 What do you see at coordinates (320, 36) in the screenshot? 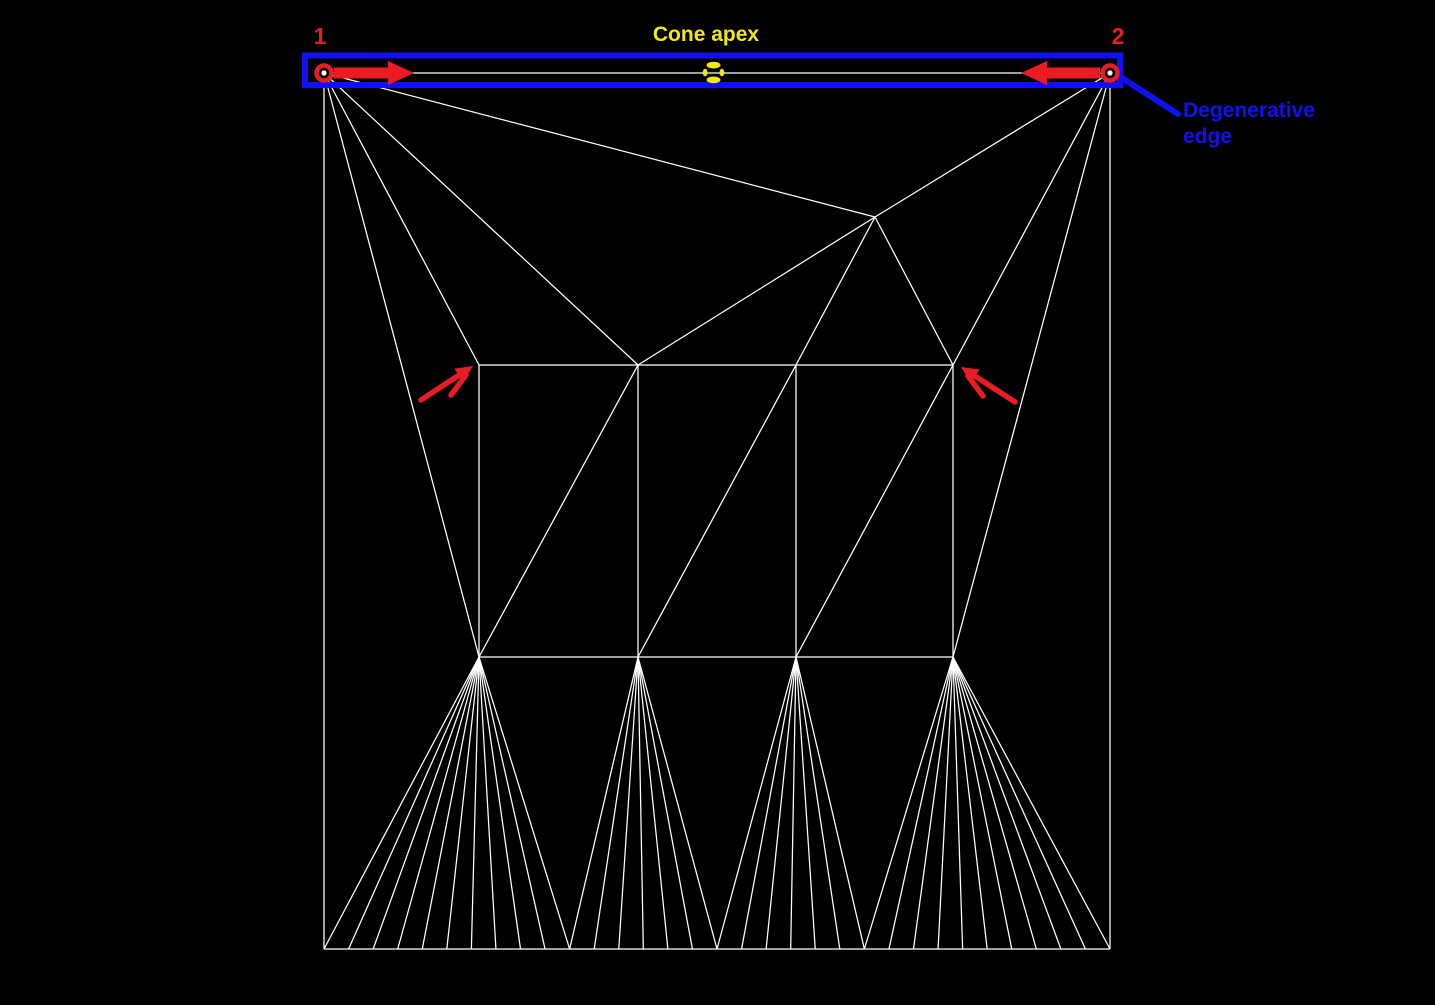
I see `vertex-1-label: 1` at bounding box center [320, 36].